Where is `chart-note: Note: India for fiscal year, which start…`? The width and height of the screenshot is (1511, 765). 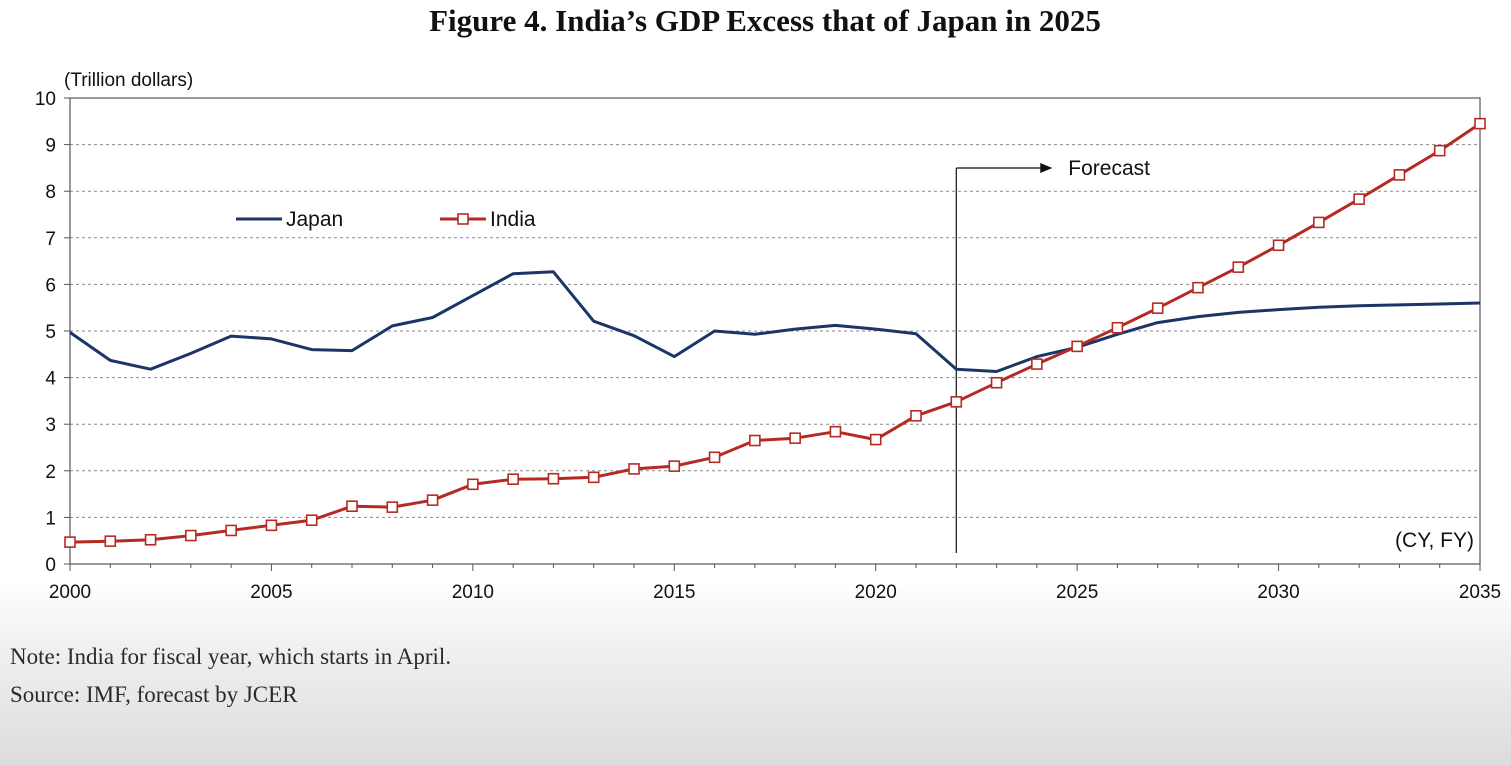
chart-note: Note: India for fiscal year, which start… is located at coordinates (231, 656).